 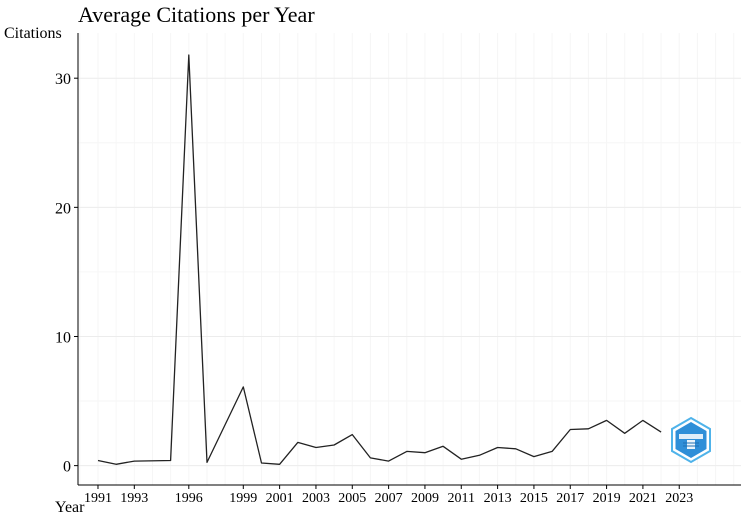 I want to click on x-tick-label: 2017, so click(x=570, y=498).